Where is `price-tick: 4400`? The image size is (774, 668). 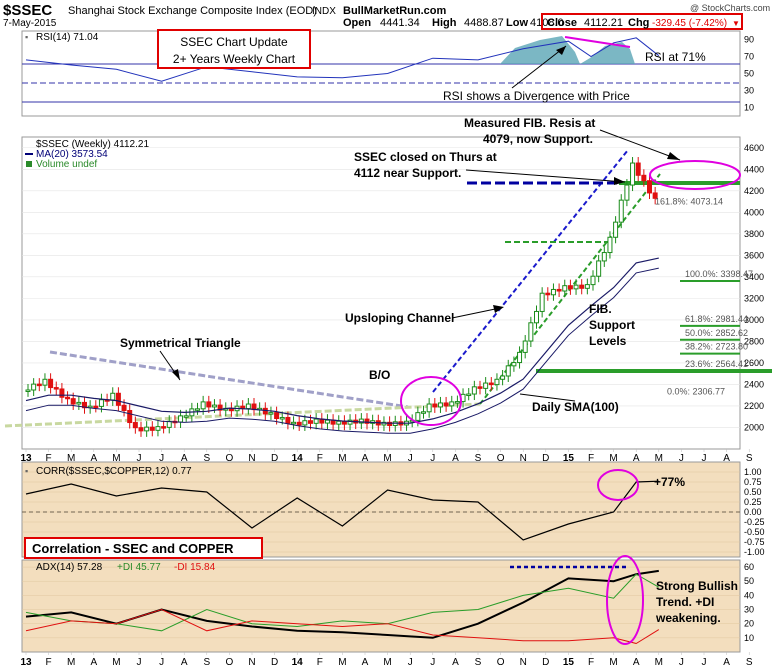 price-tick: 4400 is located at coordinates (754, 169).